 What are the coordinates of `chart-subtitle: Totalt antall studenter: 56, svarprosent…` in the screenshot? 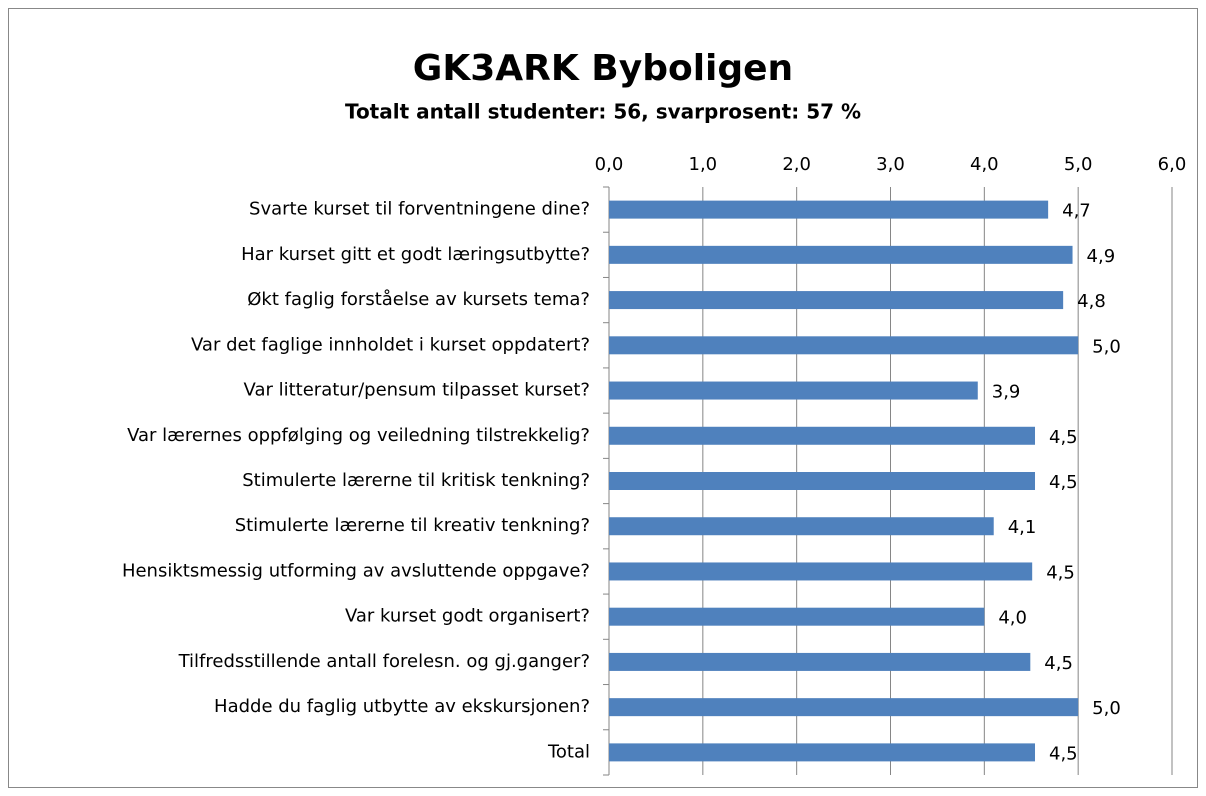 It's located at (603, 112).